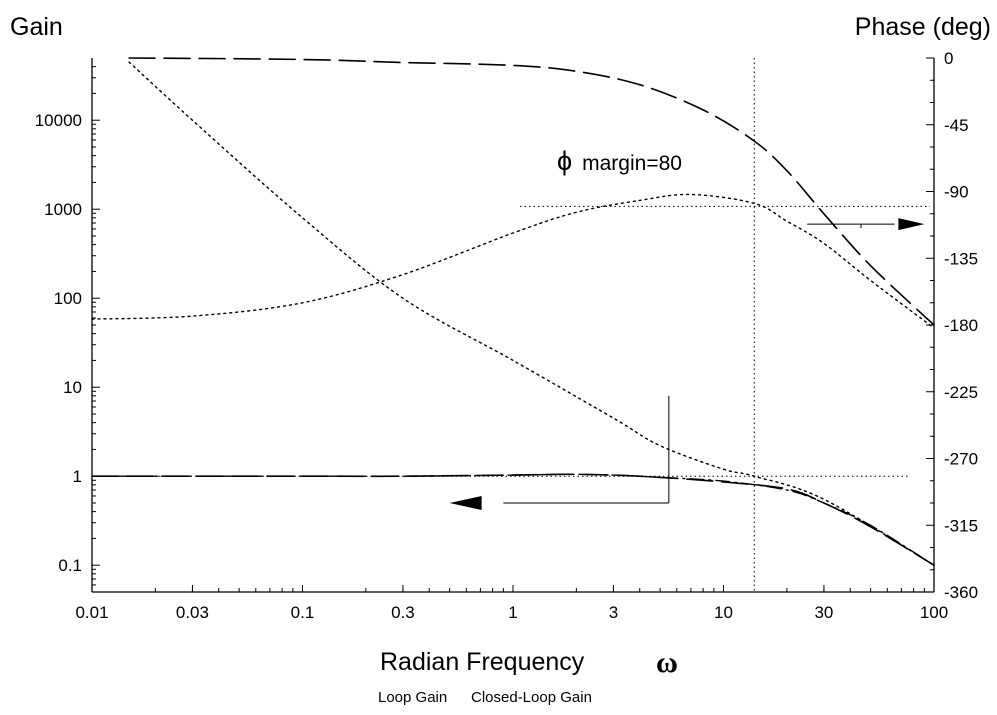 Image resolution: width=997 pixels, height=715 pixels. Describe the element at coordinates (303, 612) in the screenshot. I see `x-tick-label: 0.1` at that location.